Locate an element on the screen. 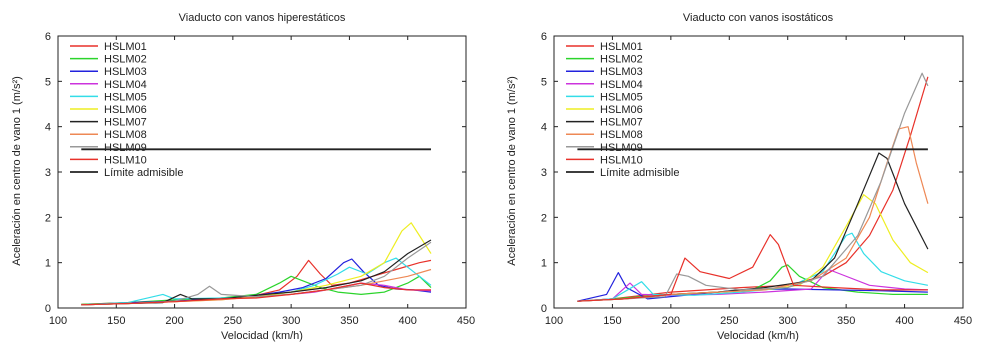 This screenshot has width=993, height=347. series-line-hslm05 is located at coordinates (753, 267).